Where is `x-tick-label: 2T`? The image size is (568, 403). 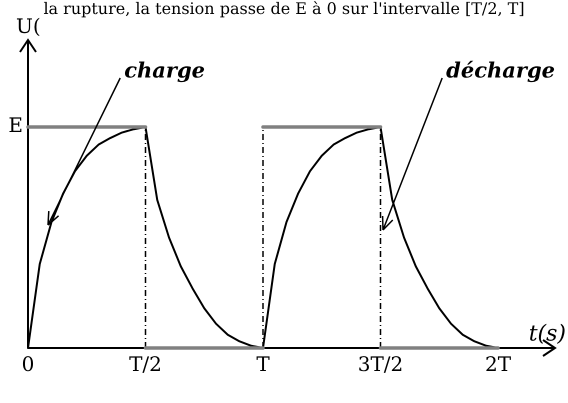
x-tick-label: 2T is located at coordinates (498, 364).